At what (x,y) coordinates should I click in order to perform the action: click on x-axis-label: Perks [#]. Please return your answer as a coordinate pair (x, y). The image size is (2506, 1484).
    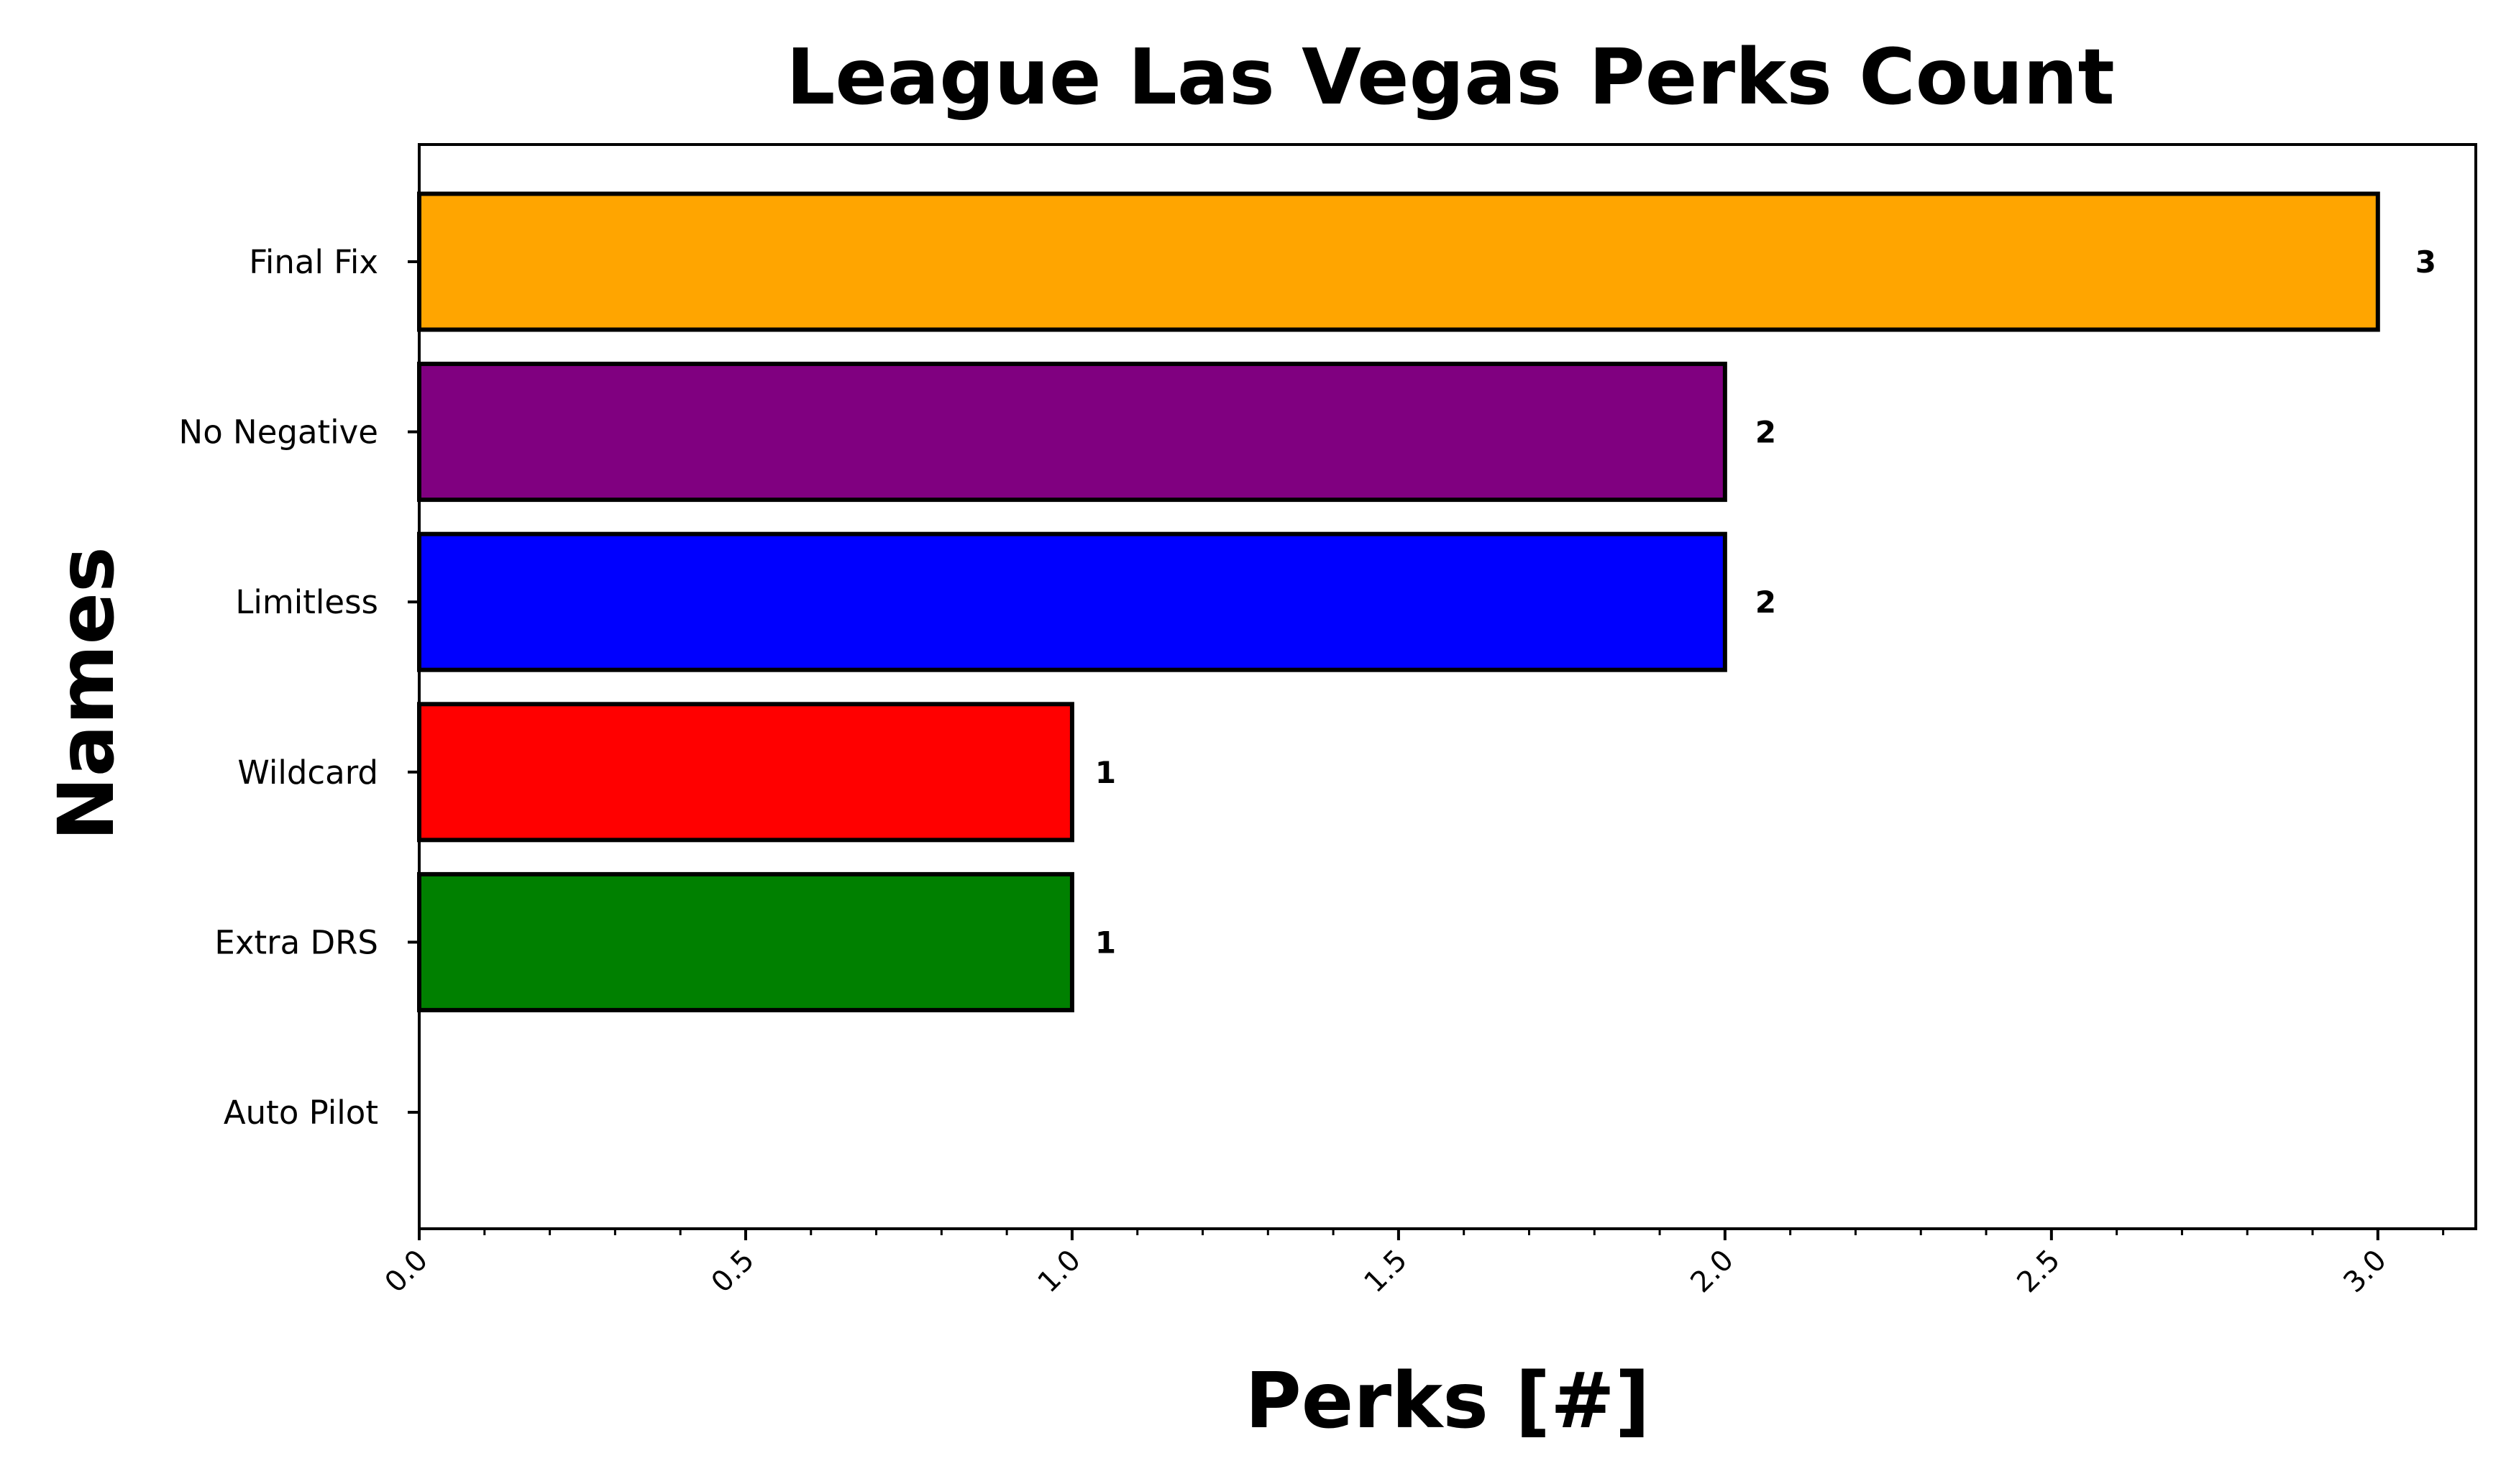
    Looking at the image, I should click on (1447, 1401).